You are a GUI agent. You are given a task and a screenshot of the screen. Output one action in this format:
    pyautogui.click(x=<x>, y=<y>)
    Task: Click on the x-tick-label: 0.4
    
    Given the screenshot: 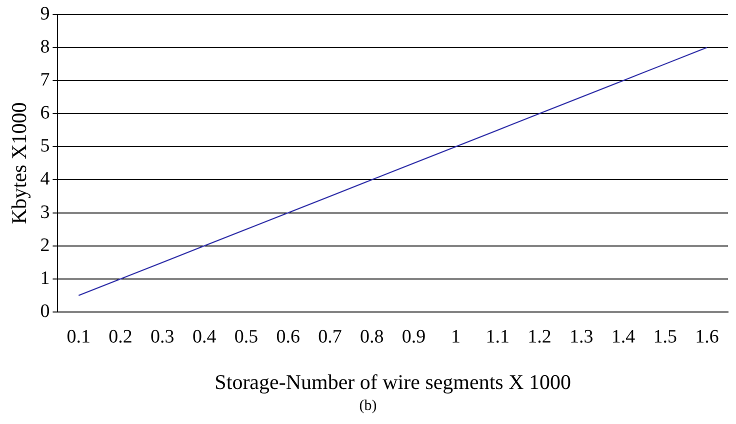 What is the action you would take?
    pyautogui.click(x=204, y=337)
    